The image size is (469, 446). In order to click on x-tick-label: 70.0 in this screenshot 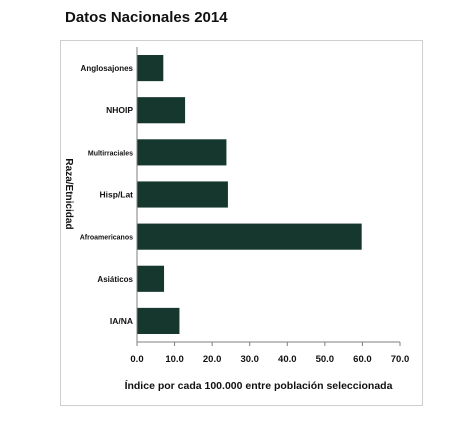, I will do `click(400, 359)`.